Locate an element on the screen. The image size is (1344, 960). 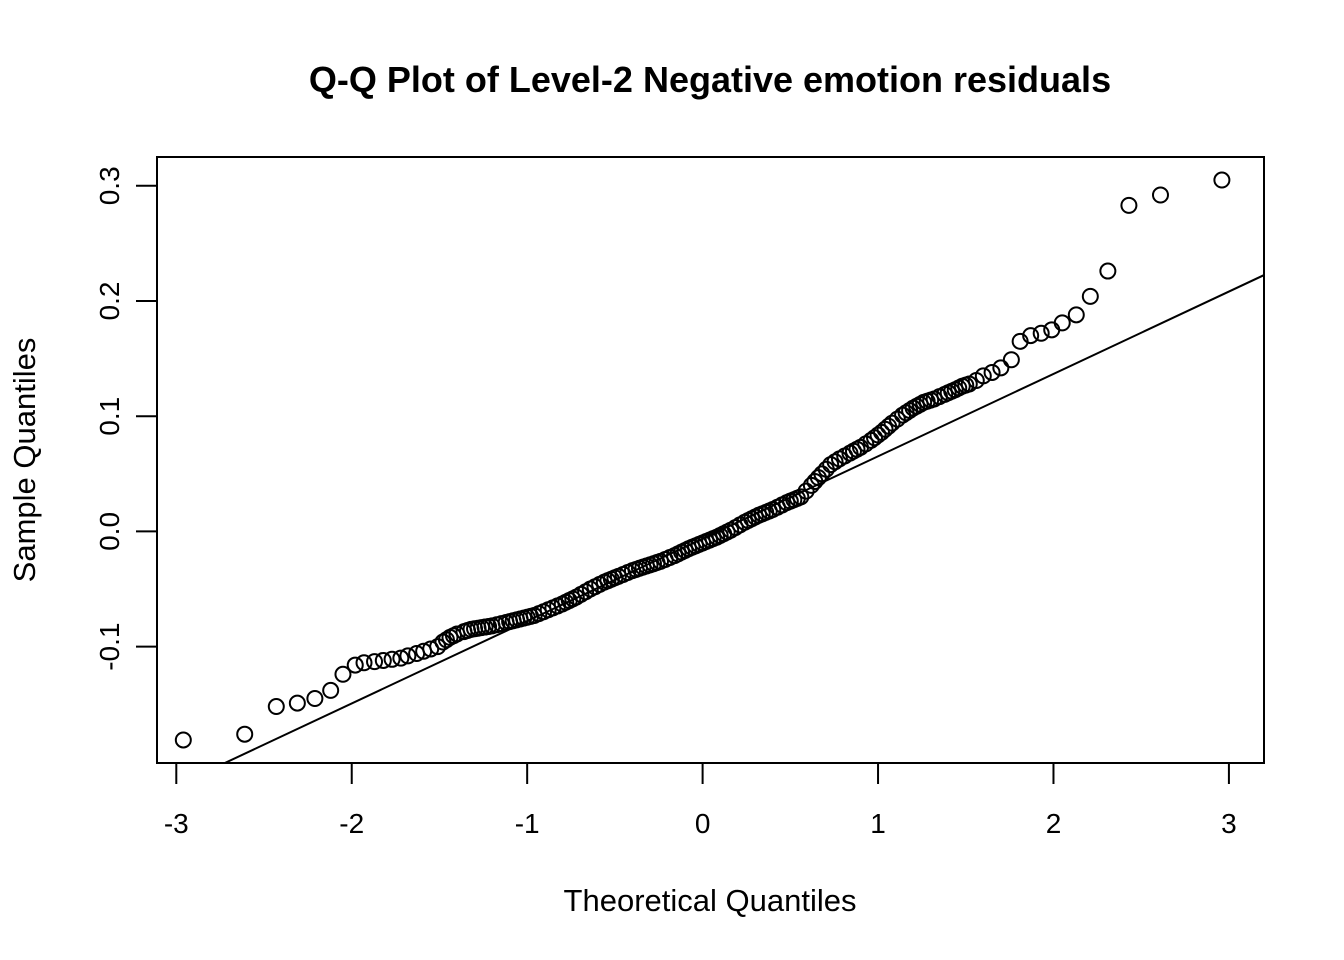
x-tick-label: 0 is located at coordinates (703, 823).